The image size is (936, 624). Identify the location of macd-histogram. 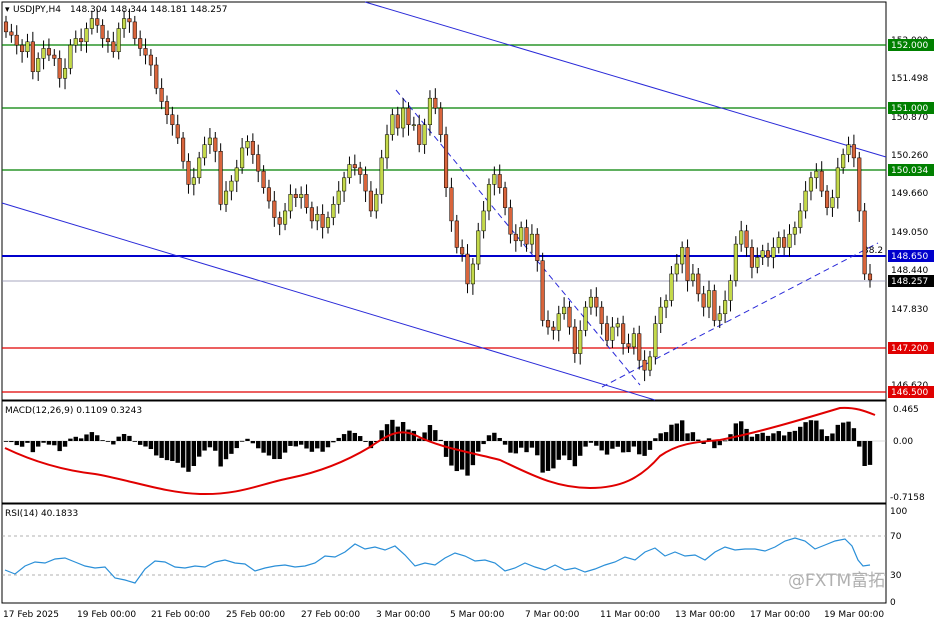
(438, 447).